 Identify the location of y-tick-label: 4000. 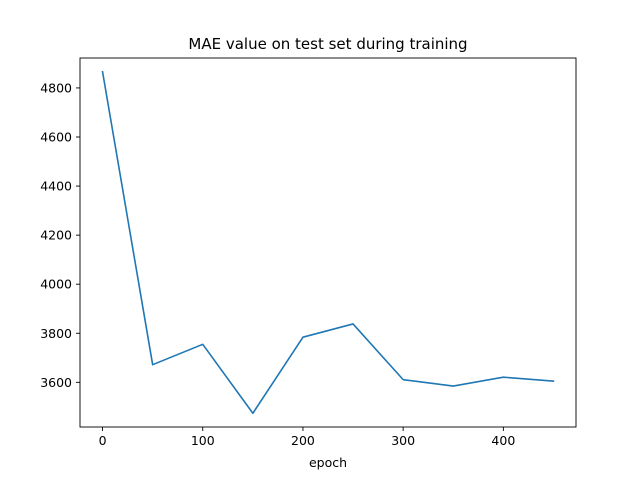
(56, 284).